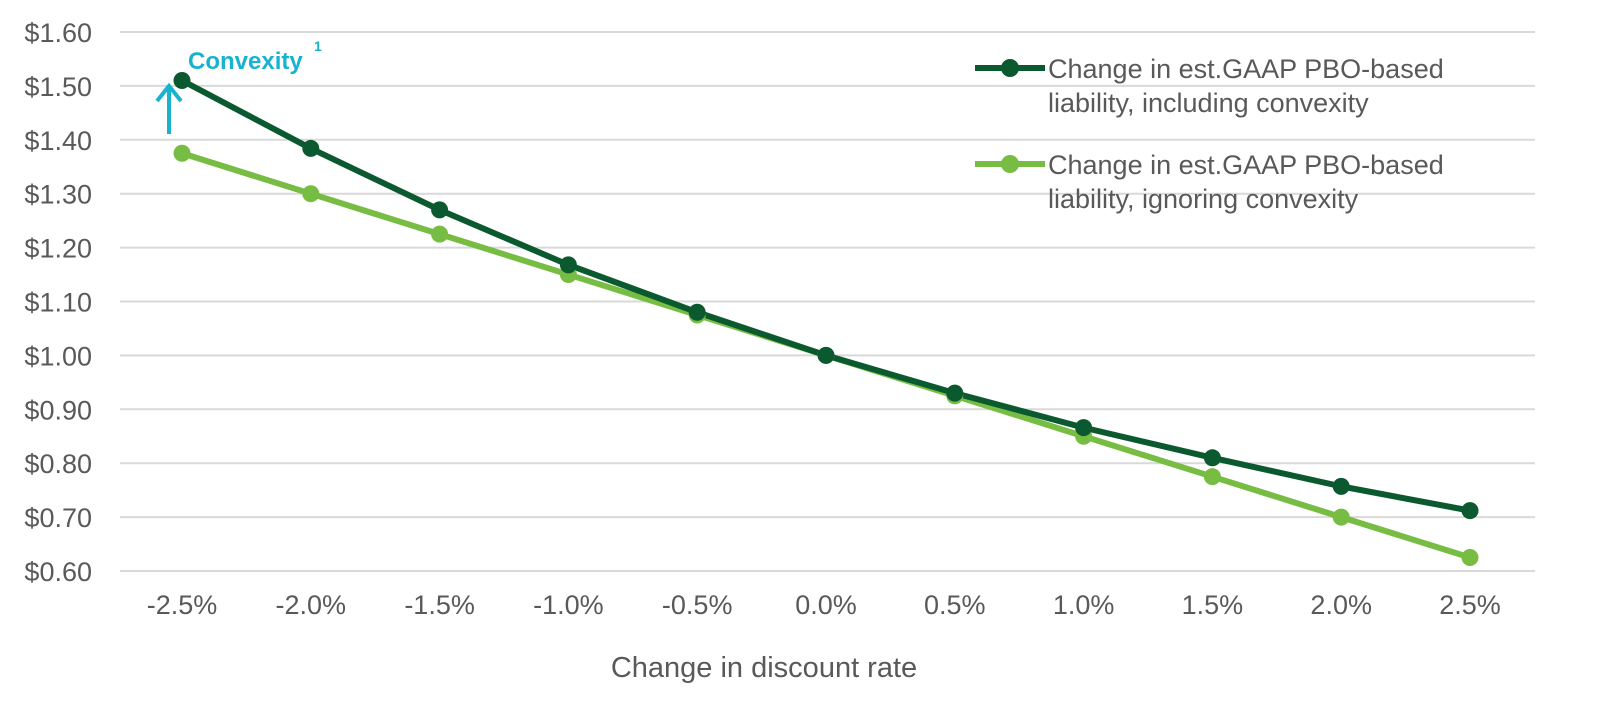 Image resolution: width=1600 pixels, height=714 pixels. What do you see at coordinates (169, 92) in the screenshot?
I see `convexity-arrow-head` at bounding box center [169, 92].